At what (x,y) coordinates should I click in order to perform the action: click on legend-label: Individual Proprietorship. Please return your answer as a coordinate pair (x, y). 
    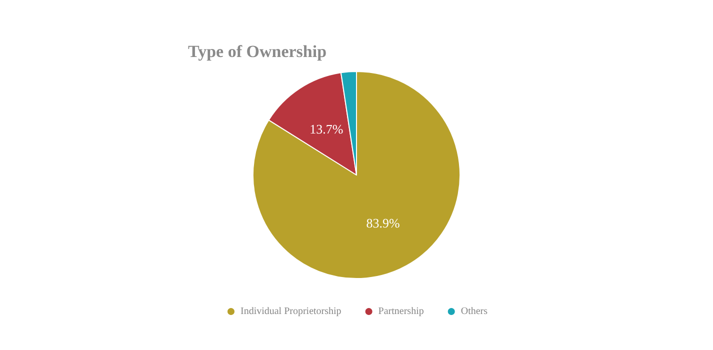
    Looking at the image, I should click on (291, 311).